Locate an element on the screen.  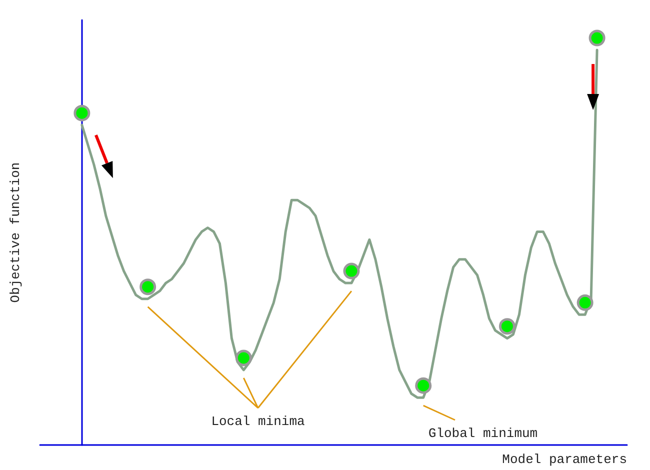
annotation: Global minimum is located at coordinates (483, 433).